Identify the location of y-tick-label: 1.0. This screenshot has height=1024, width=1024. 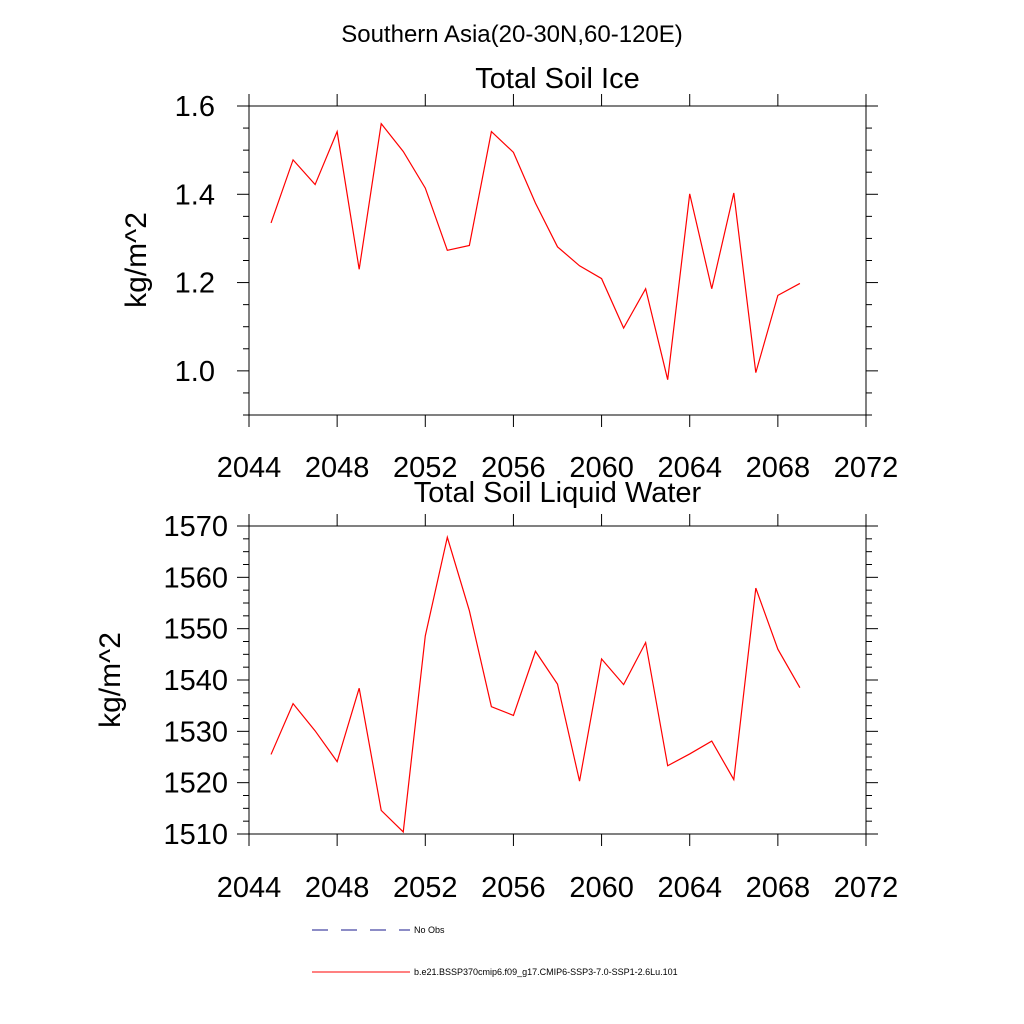
(195, 372).